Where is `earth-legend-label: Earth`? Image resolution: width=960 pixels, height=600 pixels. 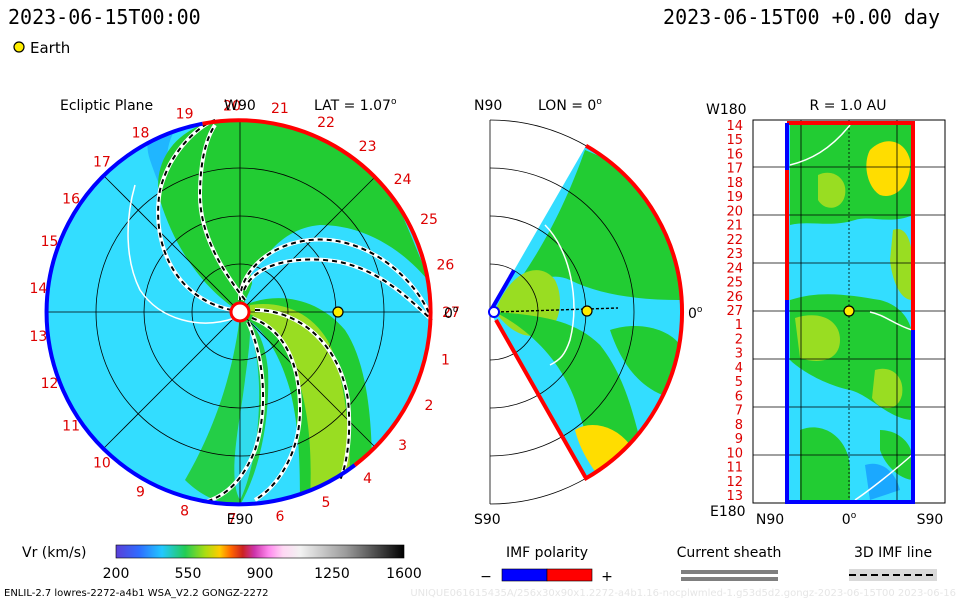
earth-legend-label: Earth is located at coordinates (50, 48).